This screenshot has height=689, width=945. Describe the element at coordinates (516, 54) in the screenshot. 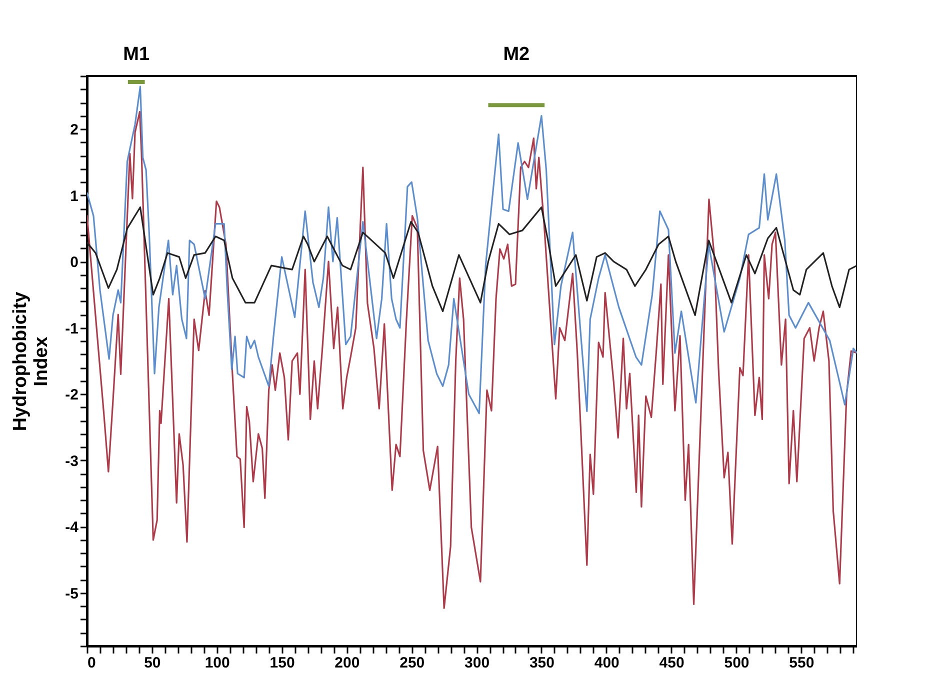

I see `text: M2` at that location.